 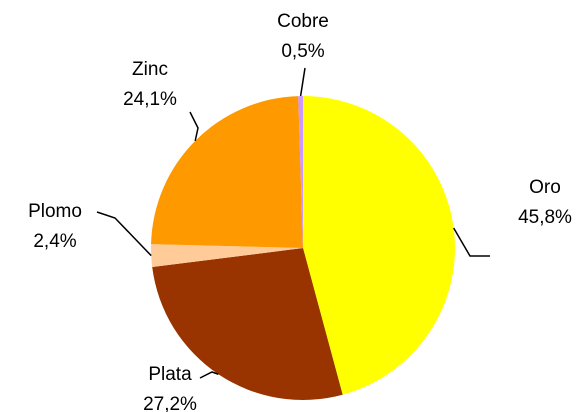 I want to click on slice-label: Zinc, so click(x=150, y=69).